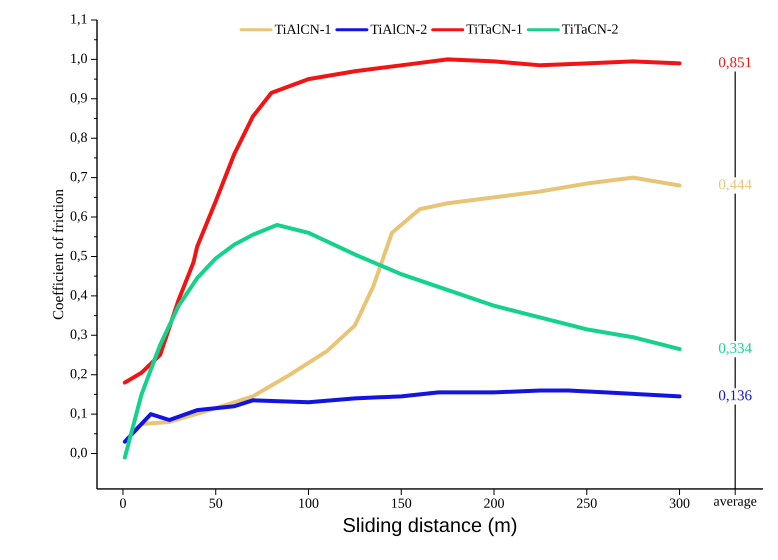  I want to click on x-tick-label: 50, so click(216, 503).